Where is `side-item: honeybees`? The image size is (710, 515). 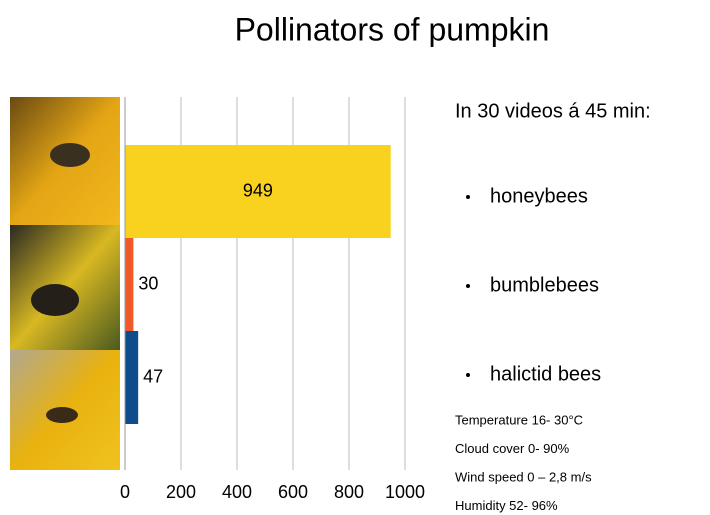
side-item: honeybees is located at coordinates (539, 196).